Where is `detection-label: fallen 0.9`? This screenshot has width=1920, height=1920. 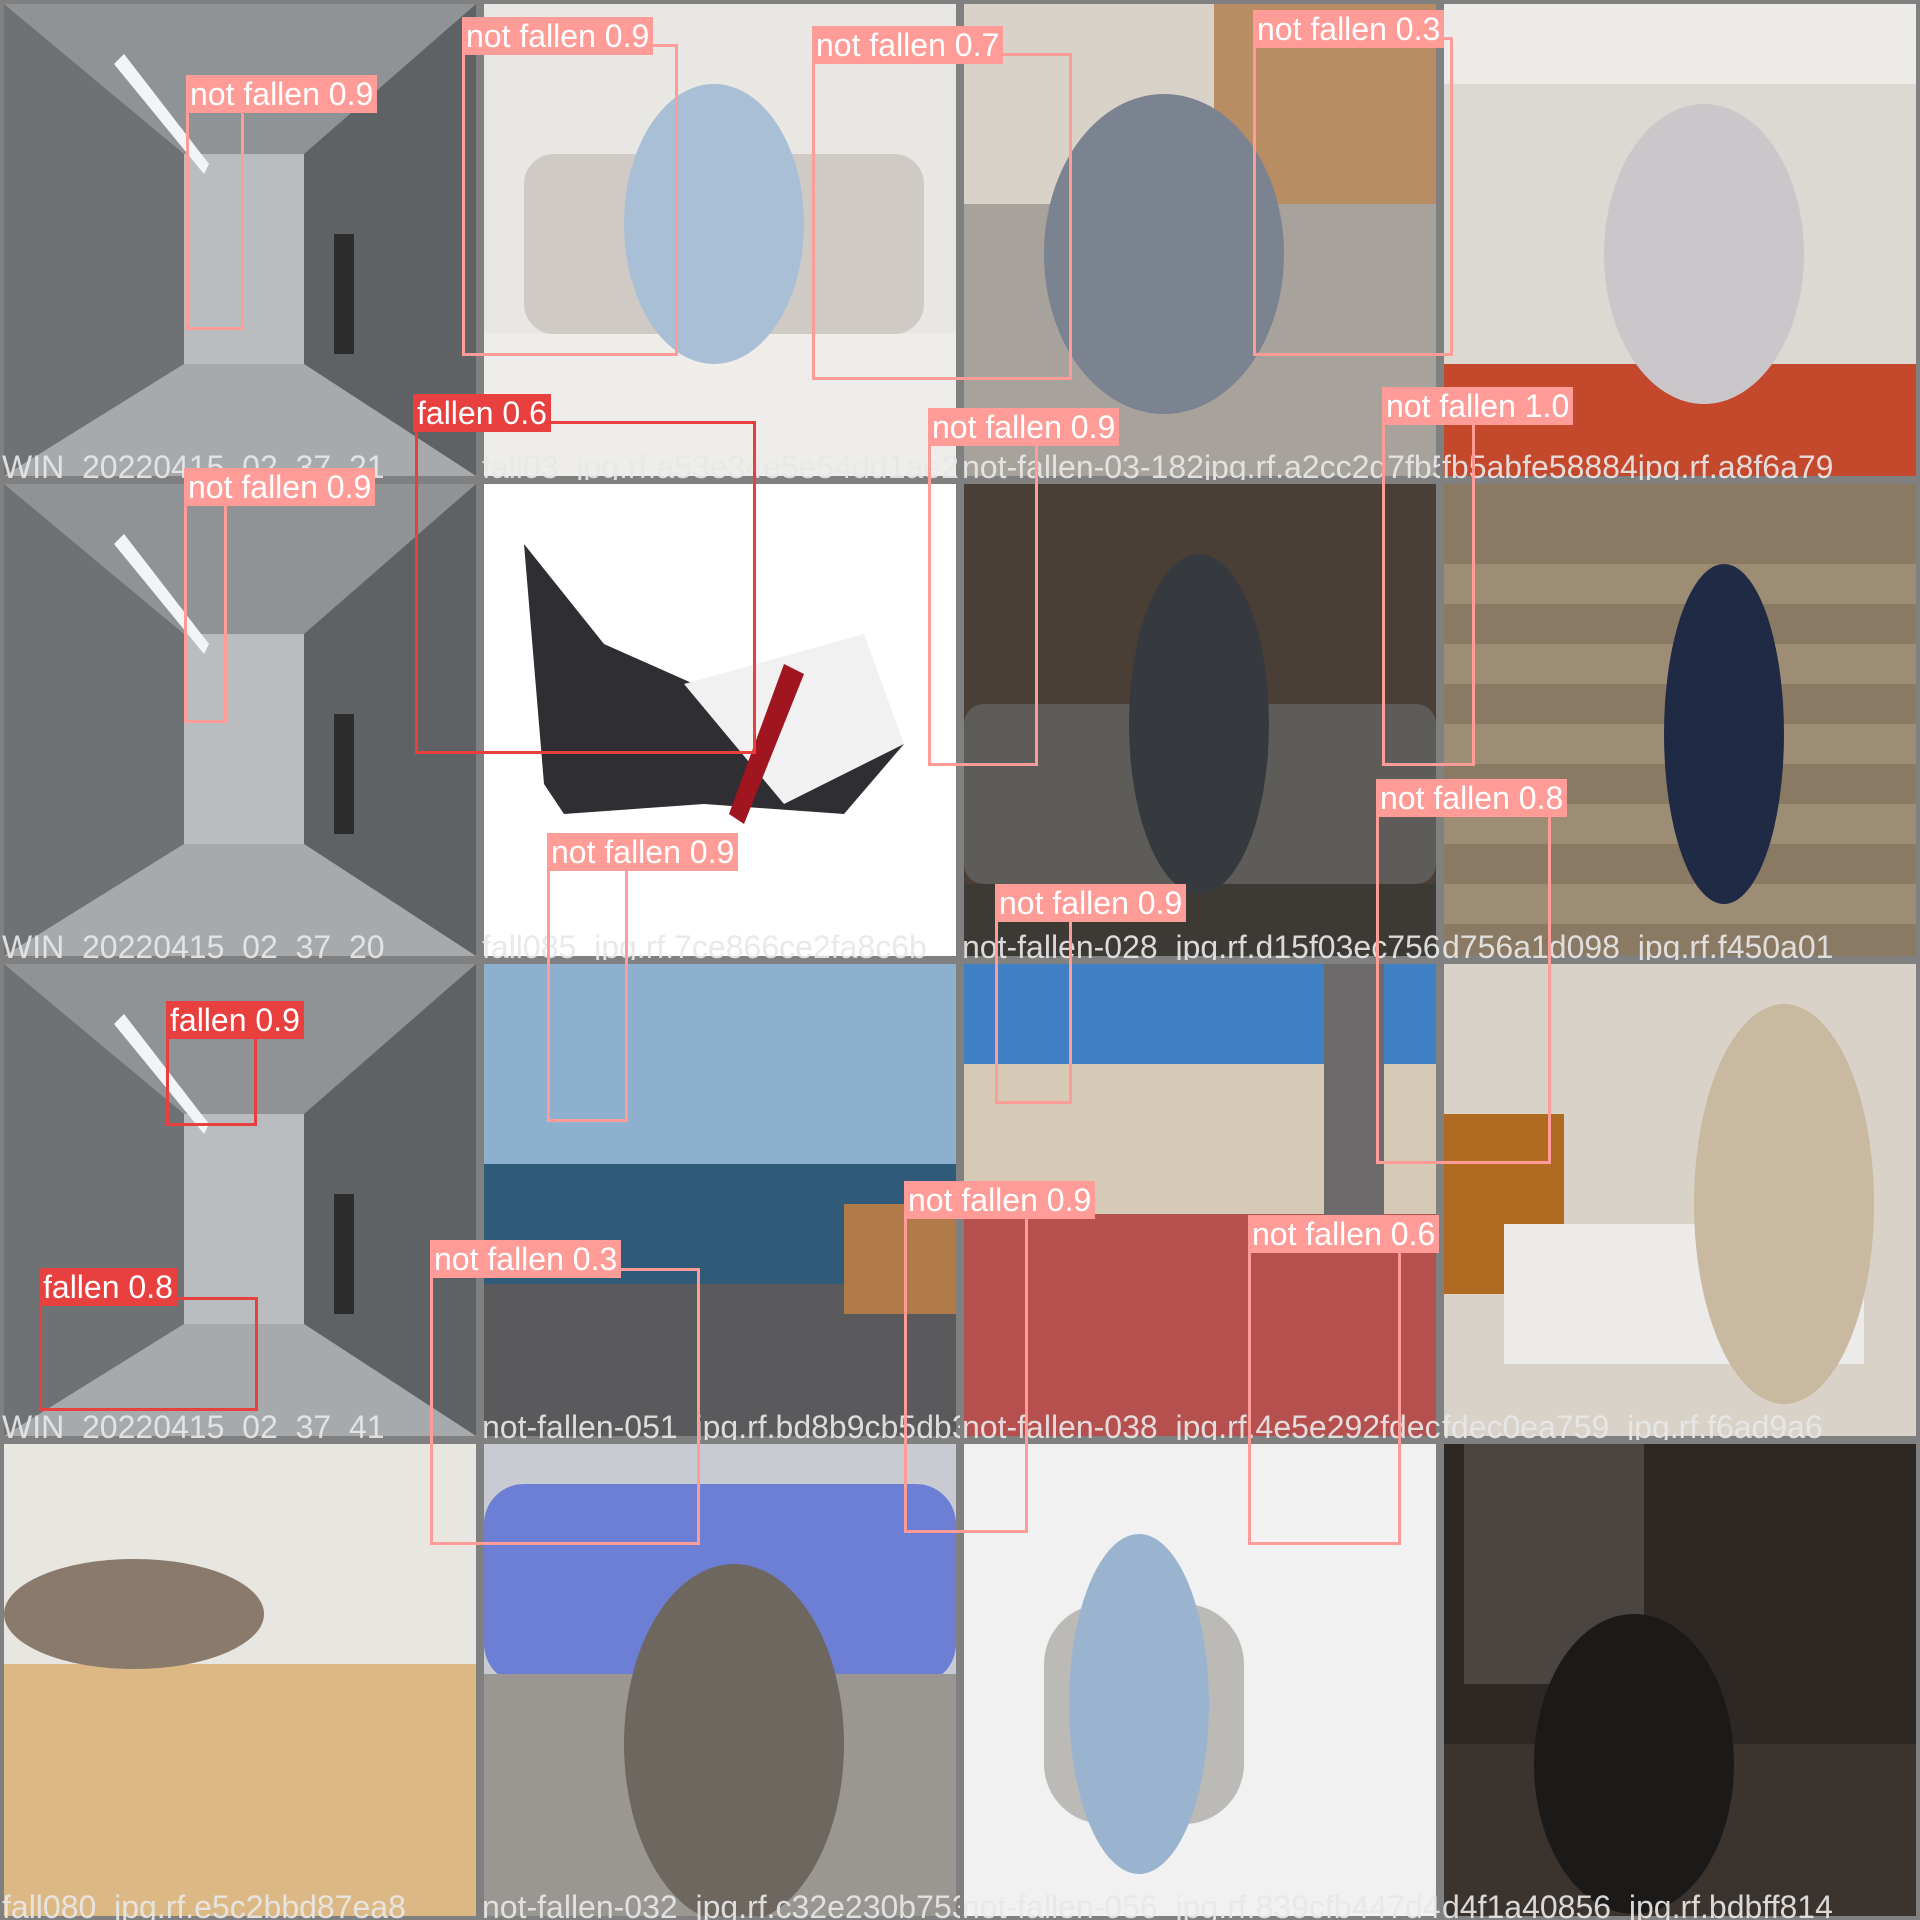 detection-label: fallen 0.9 is located at coordinates (235, 1020).